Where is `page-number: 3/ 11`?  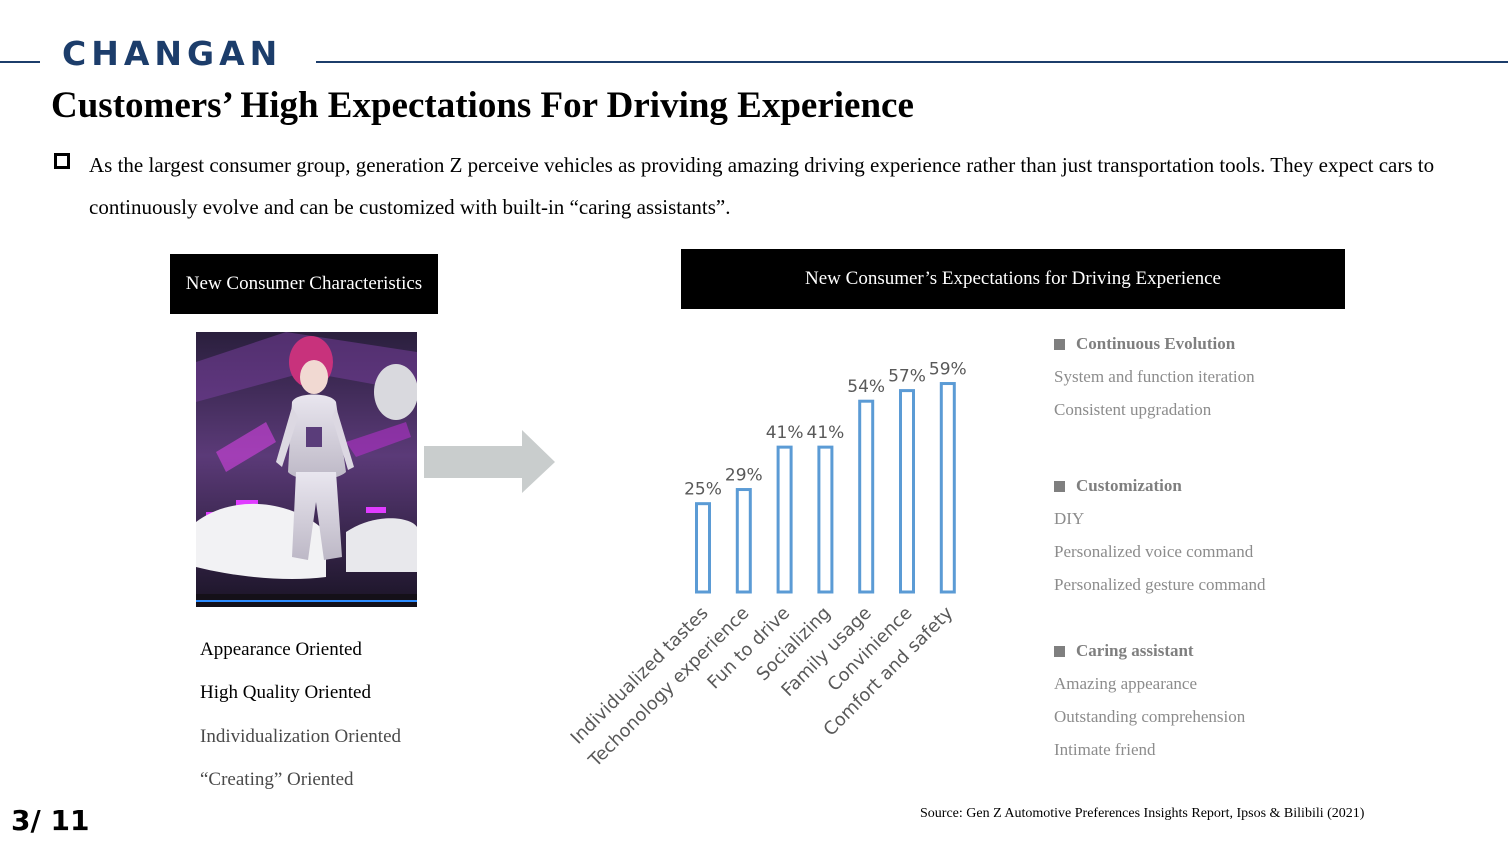
page-number: 3/ 11 is located at coordinates (50, 820).